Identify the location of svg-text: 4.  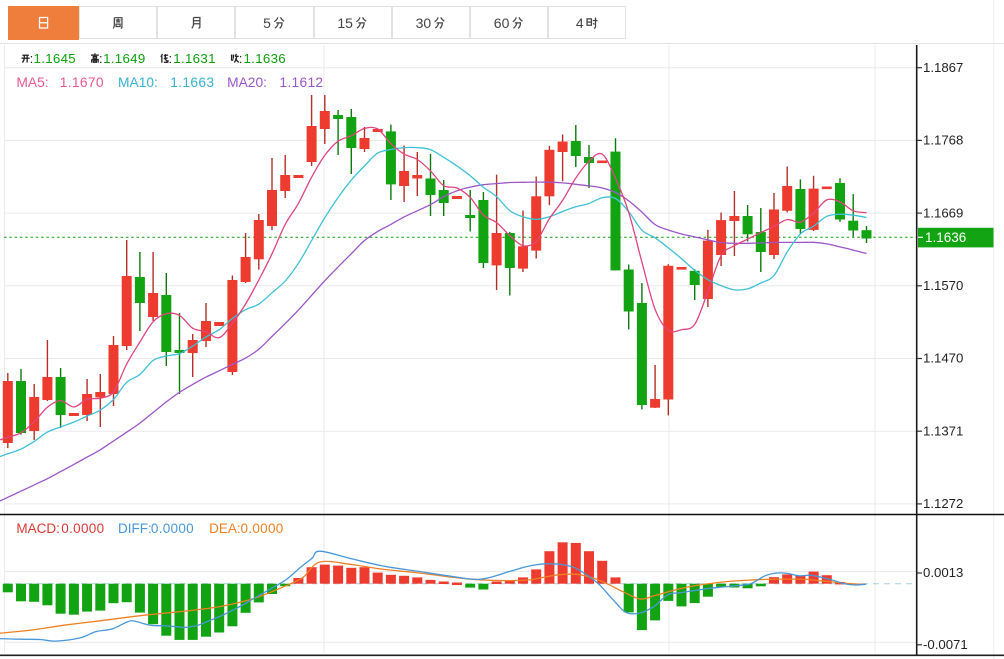
(580, 23).